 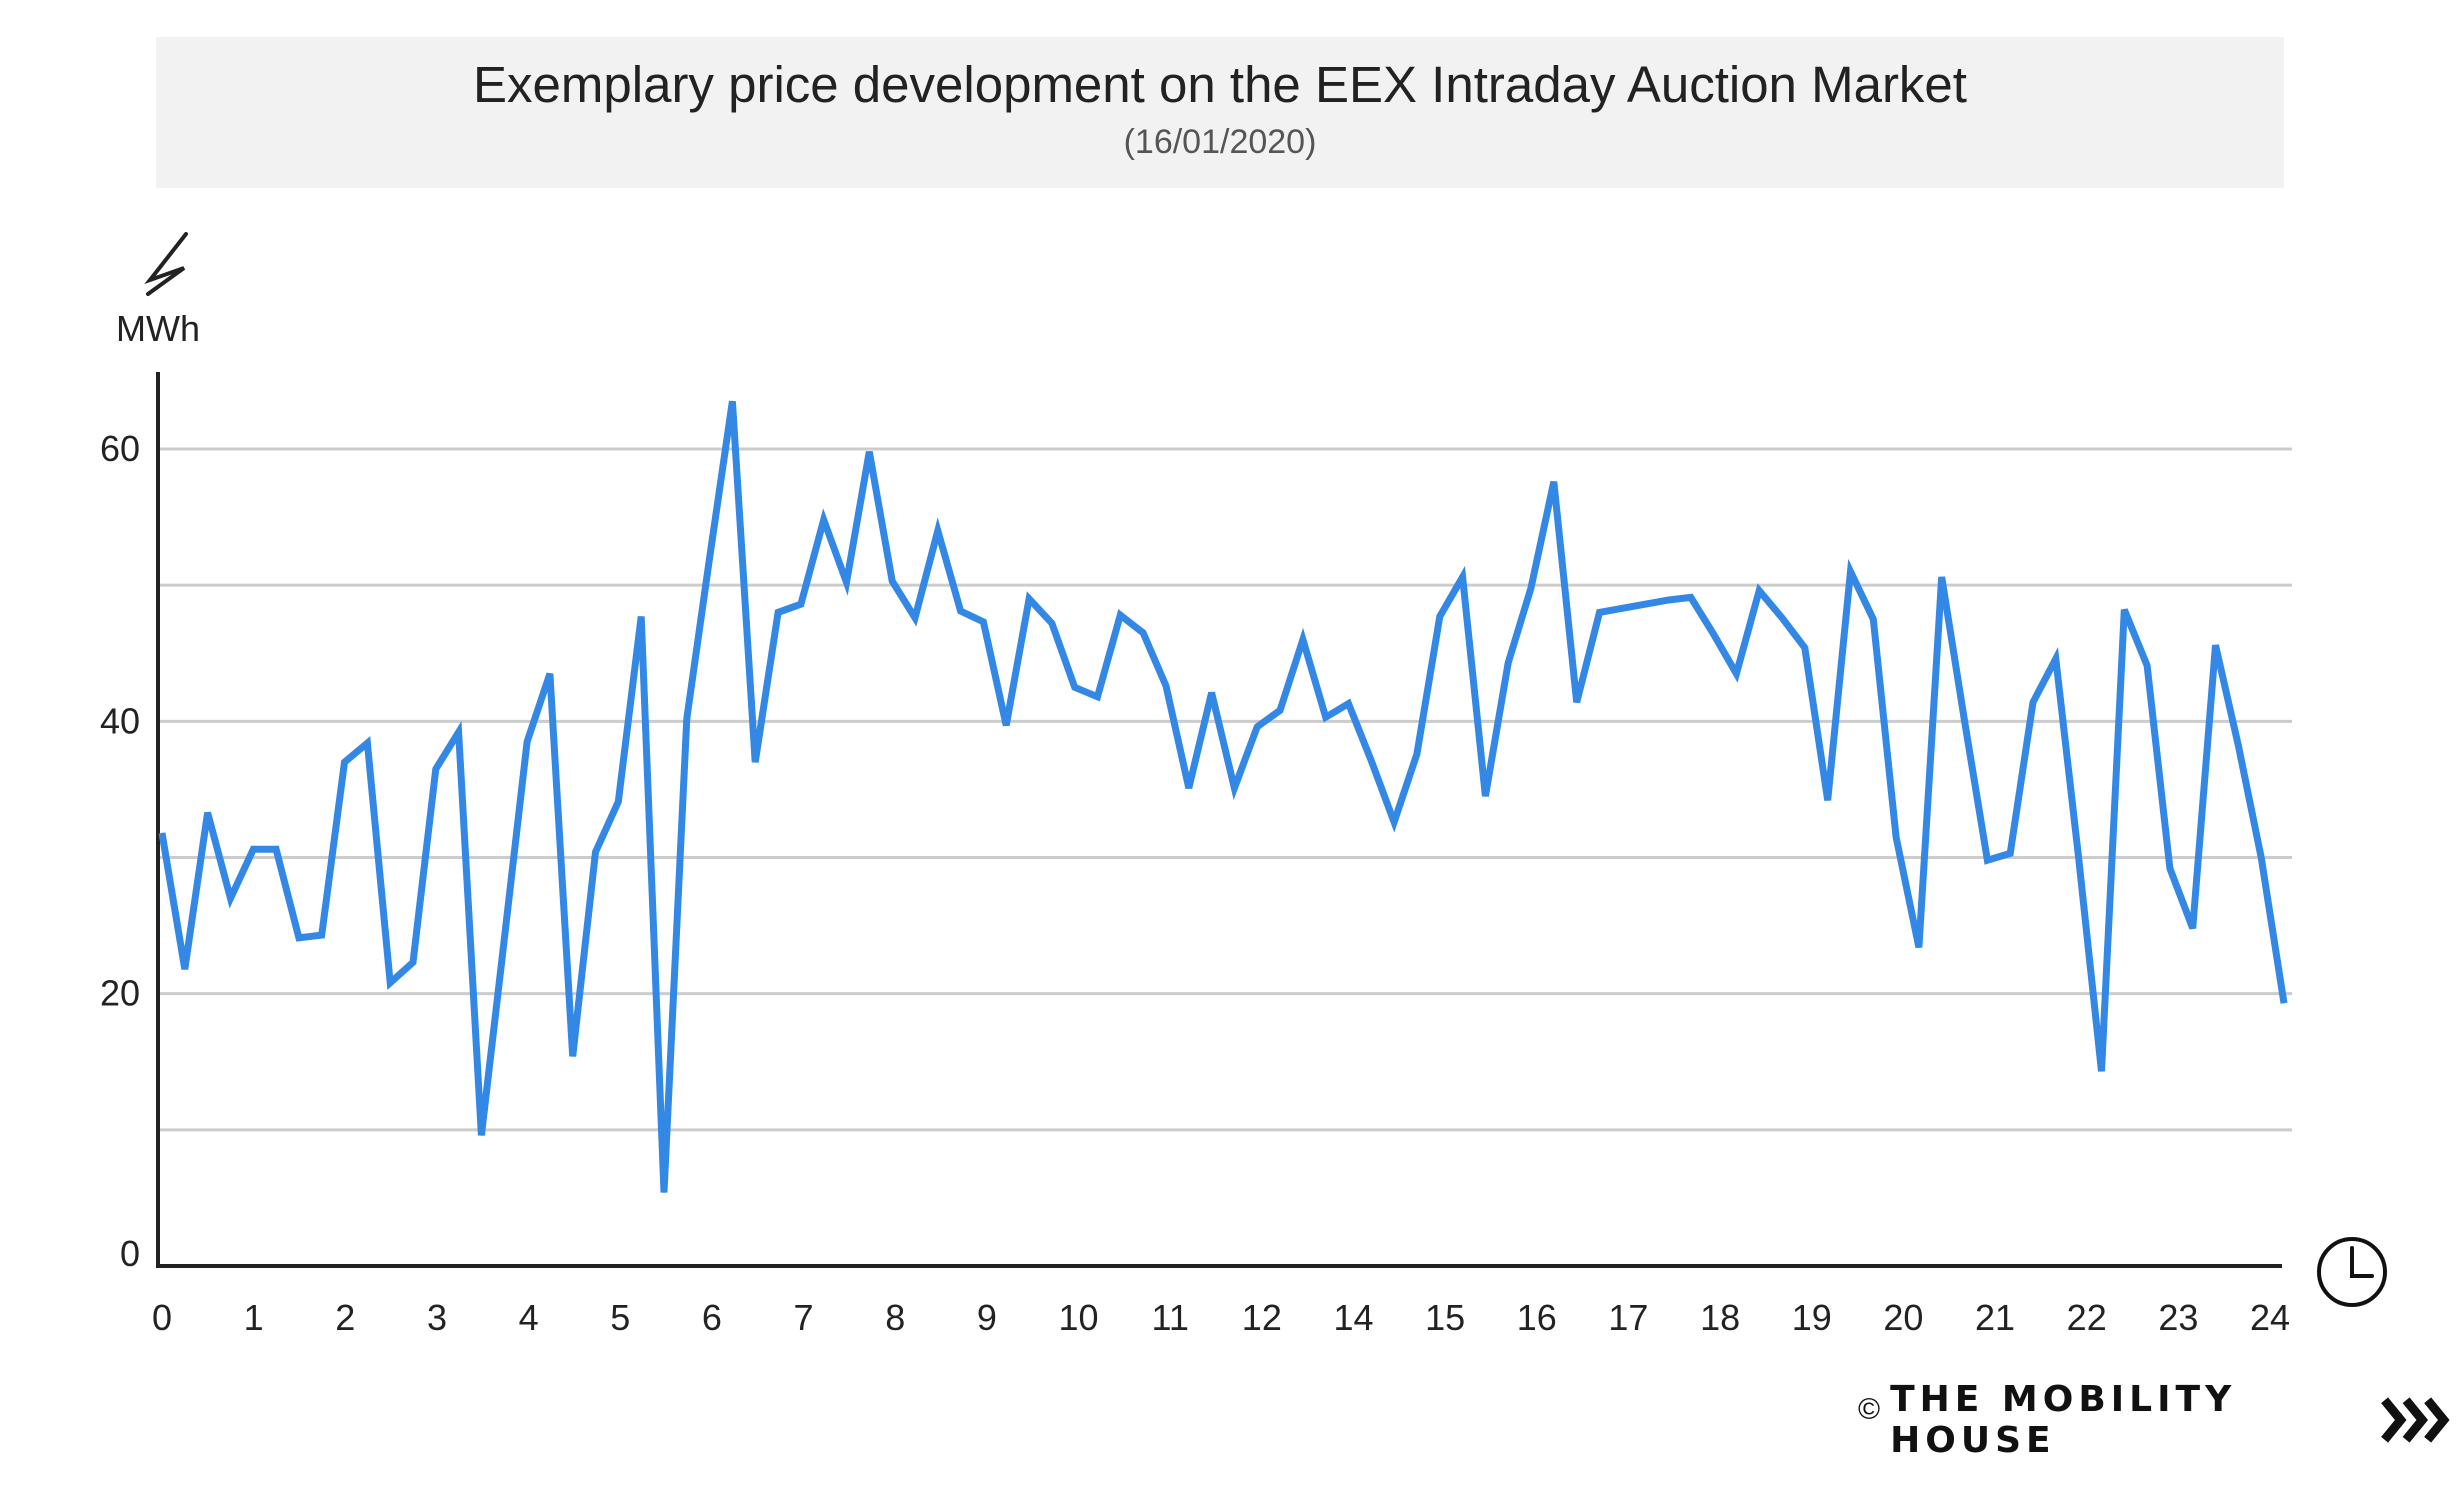 I want to click on x-tick-label: 9, so click(x=987, y=1317).